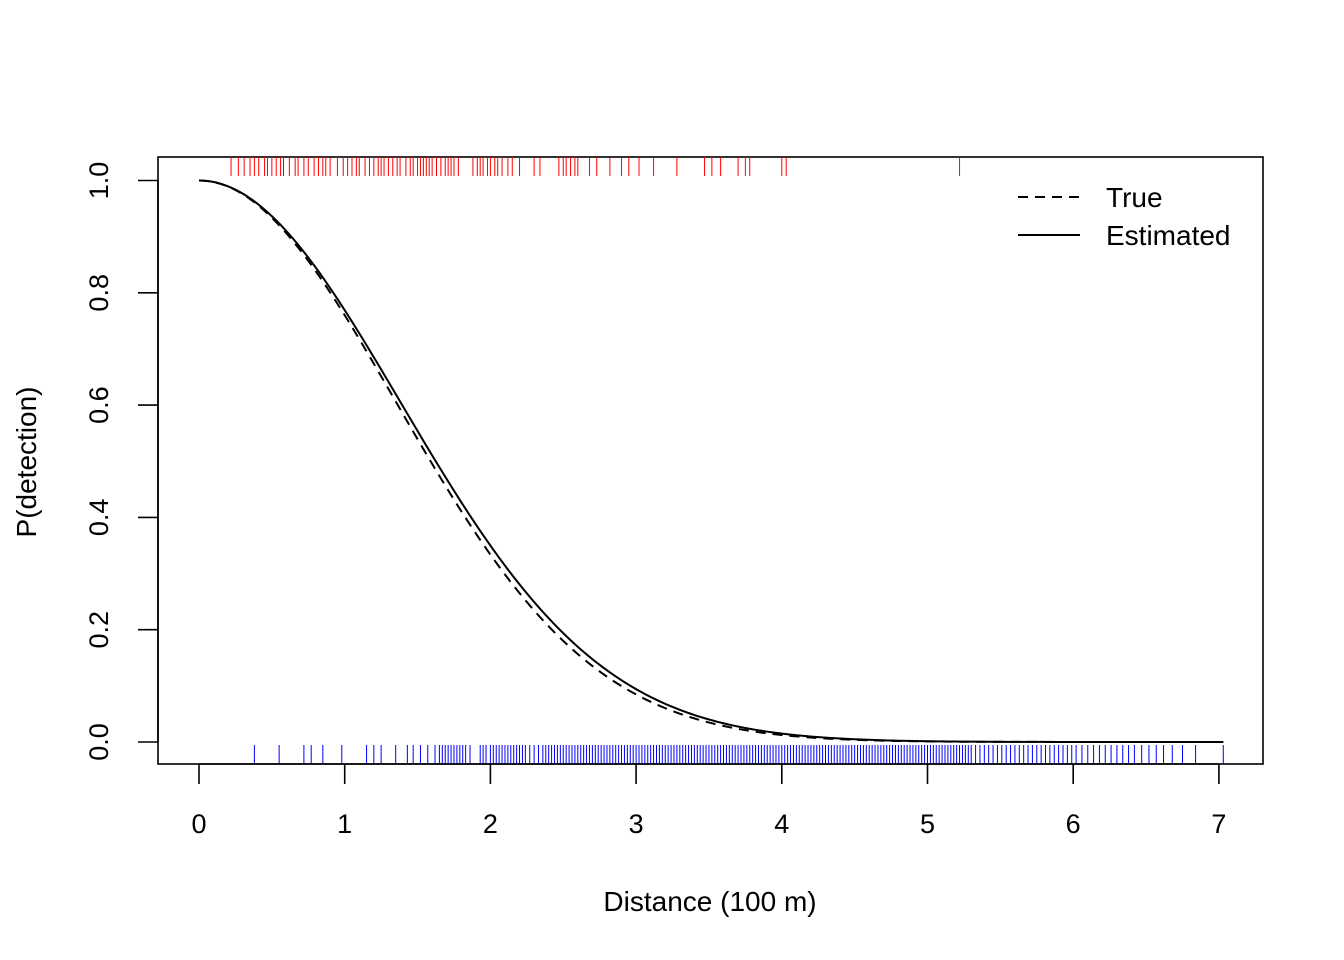 The height and width of the screenshot is (960, 1344). Describe the element at coordinates (781, 824) in the screenshot. I see `x-tick-label: 4` at that location.